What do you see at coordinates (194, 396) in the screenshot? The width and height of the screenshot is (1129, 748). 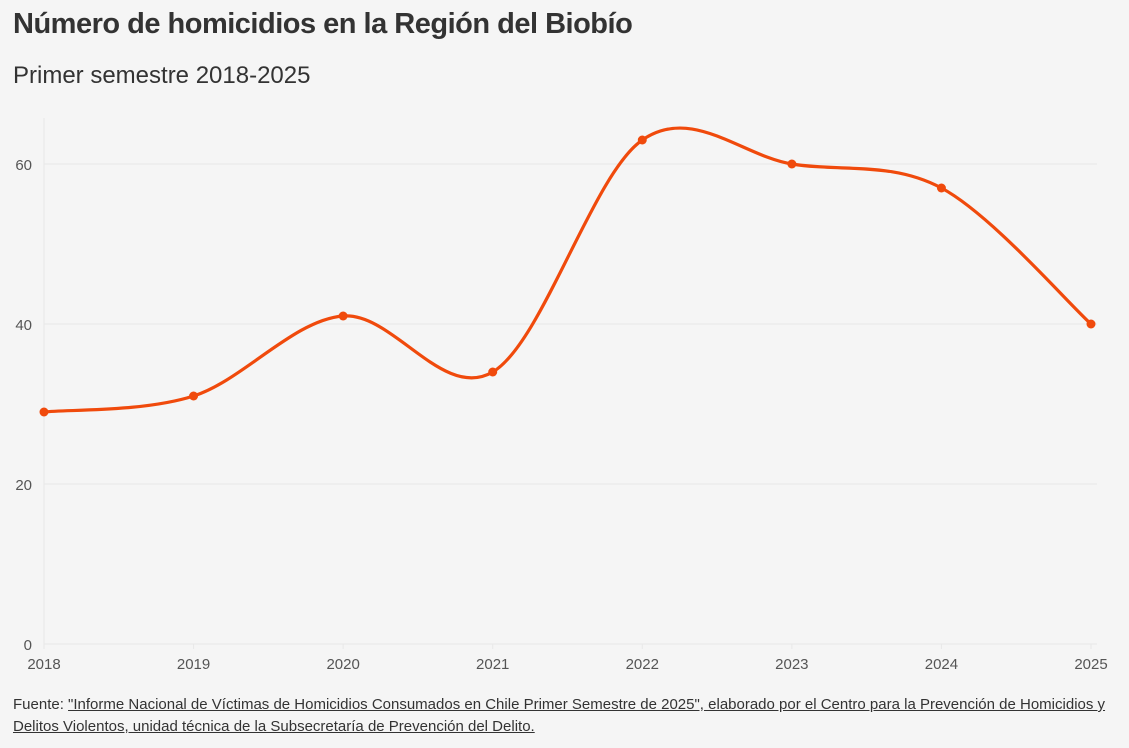 I see `data-point-2019` at bounding box center [194, 396].